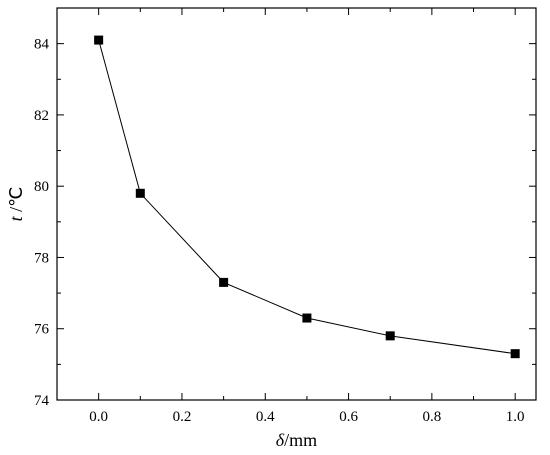 This screenshot has width=550, height=455. What do you see at coordinates (41, 187) in the screenshot?
I see `y-tick-label: 80` at bounding box center [41, 187].